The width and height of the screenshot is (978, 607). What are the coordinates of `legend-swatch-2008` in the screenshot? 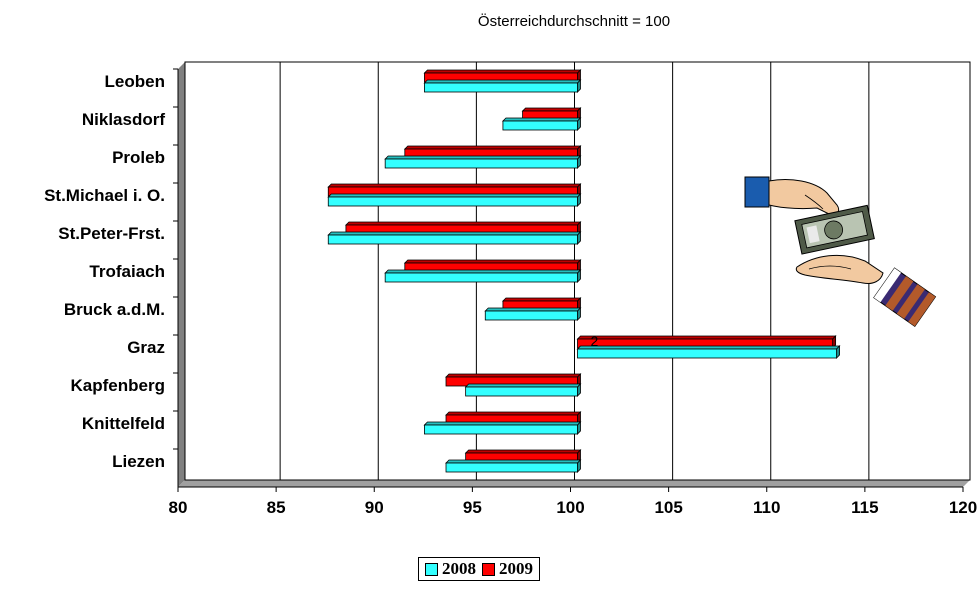 It's located at (431, 569).